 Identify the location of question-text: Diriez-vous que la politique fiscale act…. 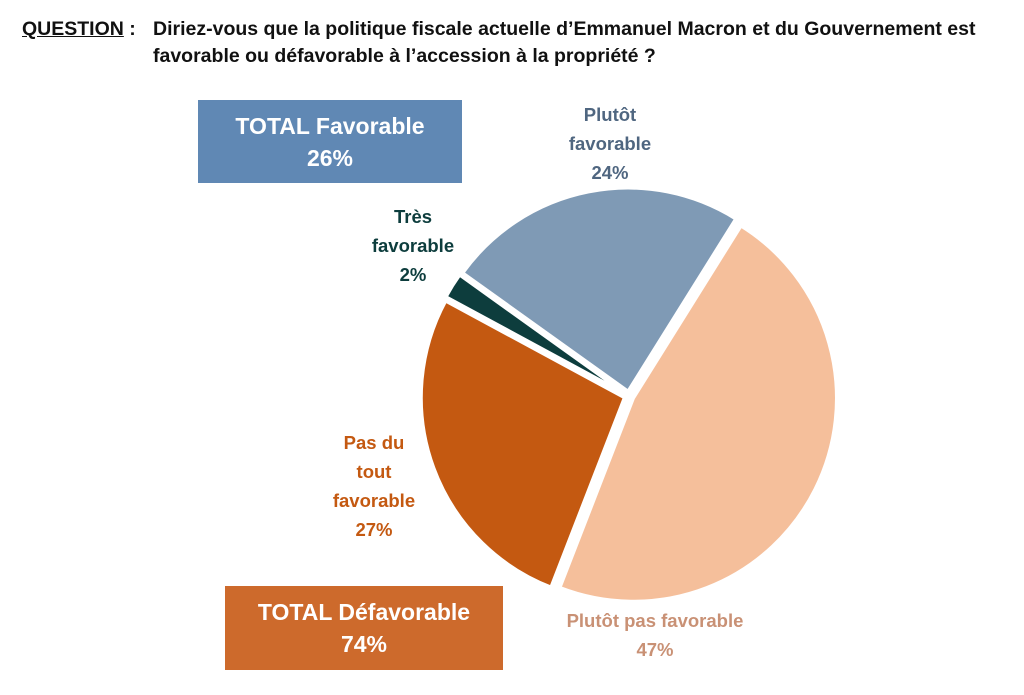
(564, 42).